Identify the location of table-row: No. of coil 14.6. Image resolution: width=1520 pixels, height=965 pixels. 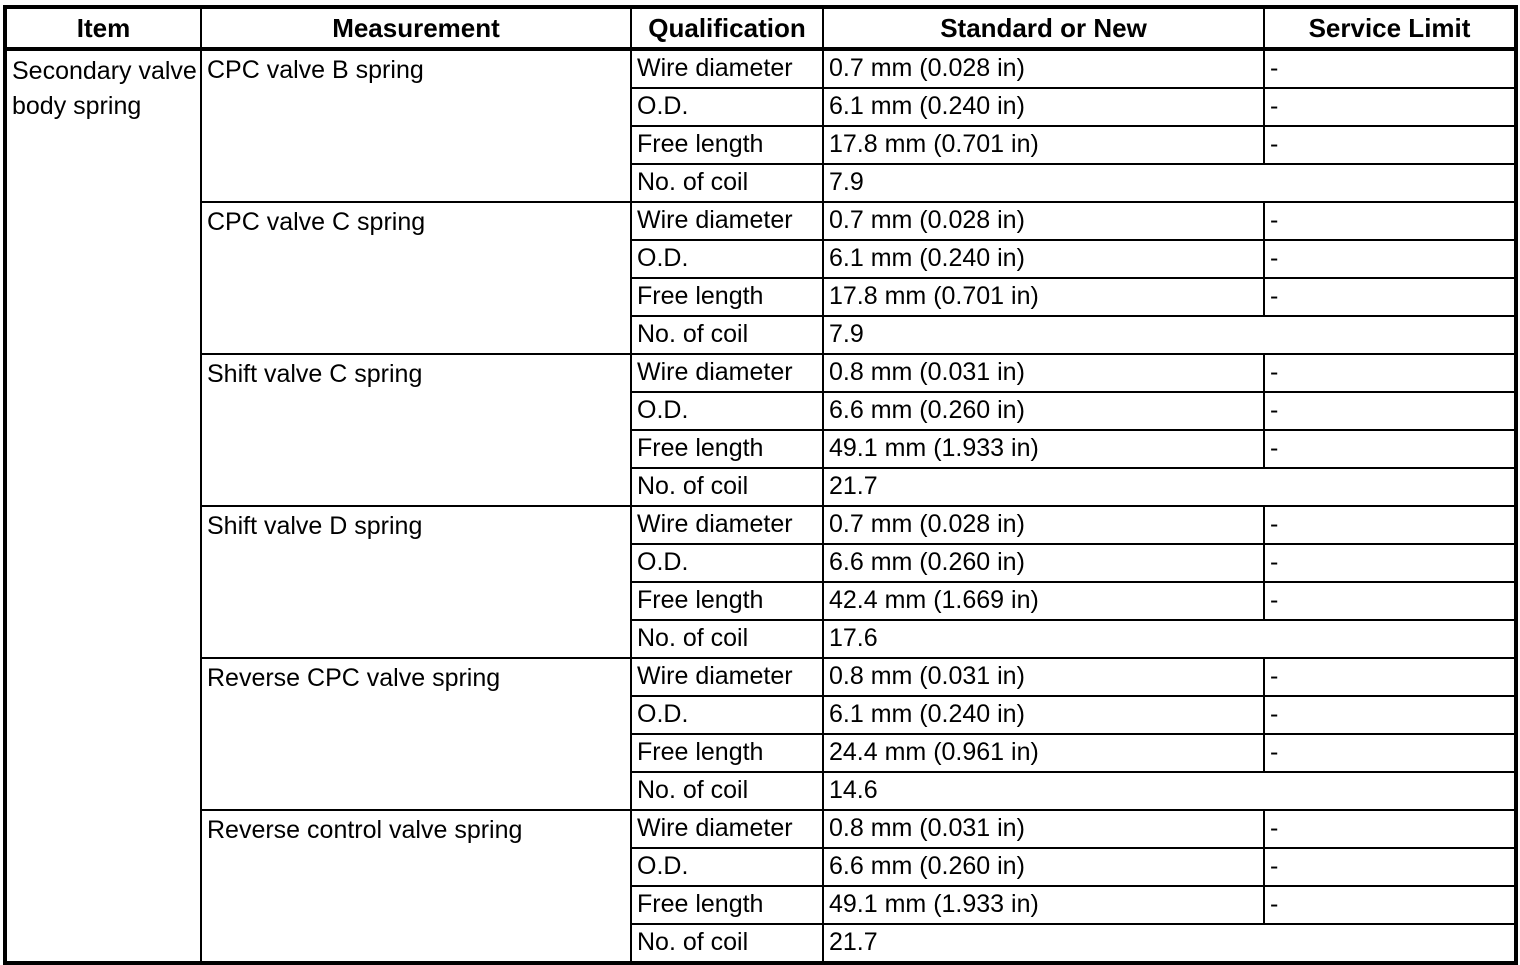
(761, 791).